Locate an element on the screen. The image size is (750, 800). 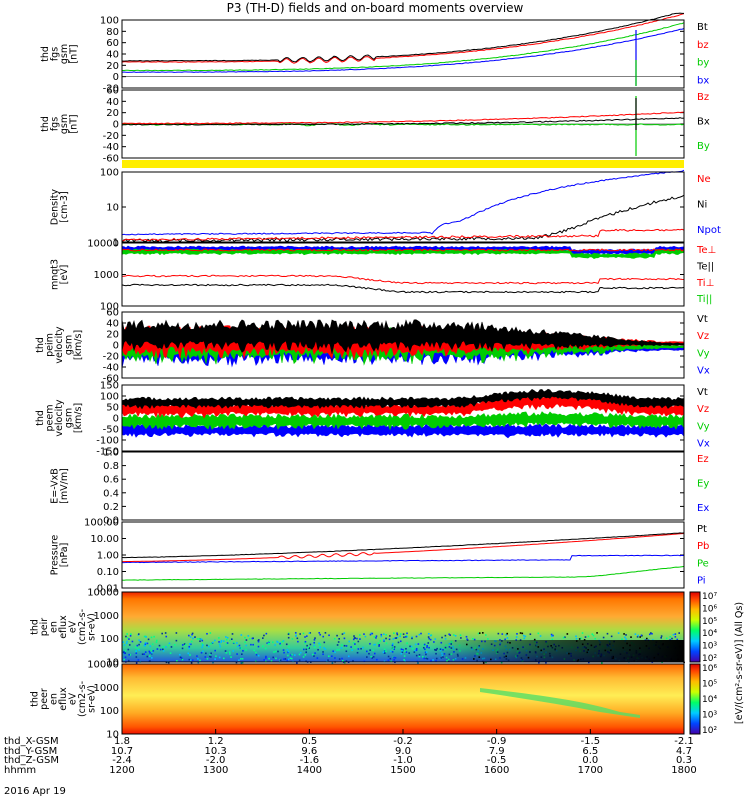
footer-value: 1300 is located at coordinates (215, 770).